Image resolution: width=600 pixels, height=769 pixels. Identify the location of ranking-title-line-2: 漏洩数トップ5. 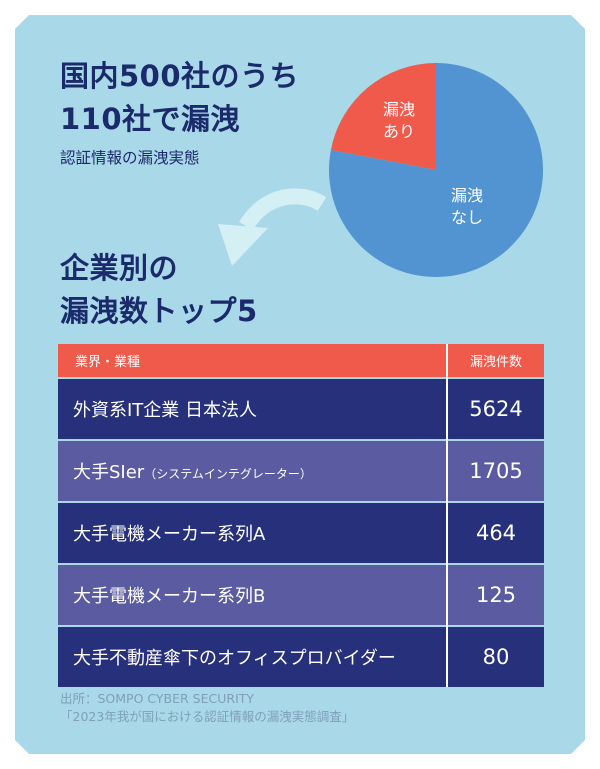
(159, 311).